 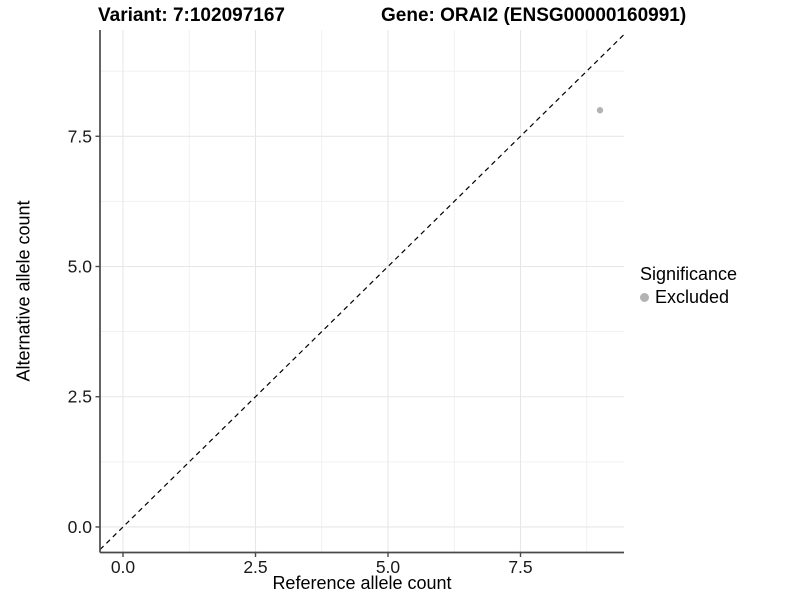 What do you see at coordinates (255, 567) in the screenshot?
I see `x-tick-label: 2.5` at bounding box center [255, 567].